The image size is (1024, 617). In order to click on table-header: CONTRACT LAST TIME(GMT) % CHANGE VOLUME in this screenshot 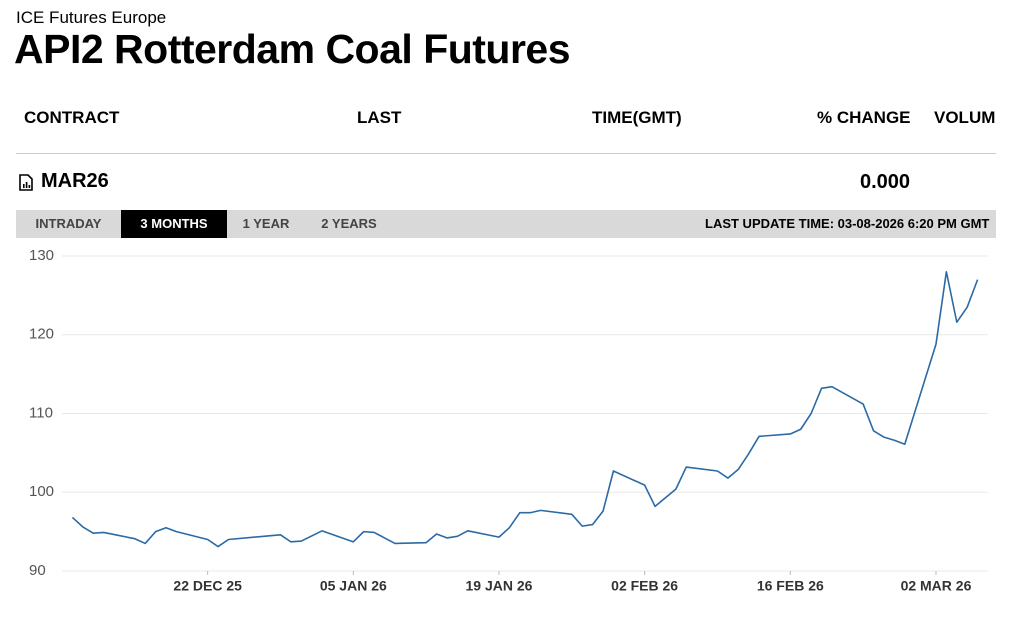, I will do `click(498, 120)`.